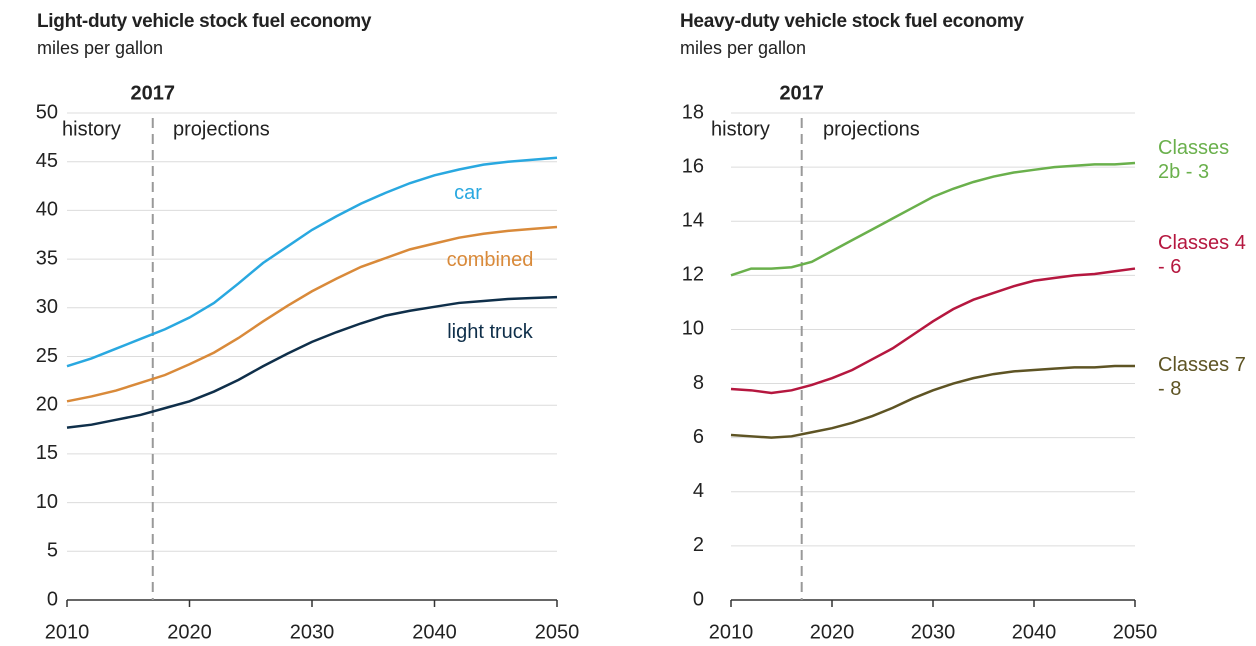 The height and width of the screenshot is (646, 1256). I want to click on chart-title: Light-duty vehicle stock fuel economy, so click(204, 21).